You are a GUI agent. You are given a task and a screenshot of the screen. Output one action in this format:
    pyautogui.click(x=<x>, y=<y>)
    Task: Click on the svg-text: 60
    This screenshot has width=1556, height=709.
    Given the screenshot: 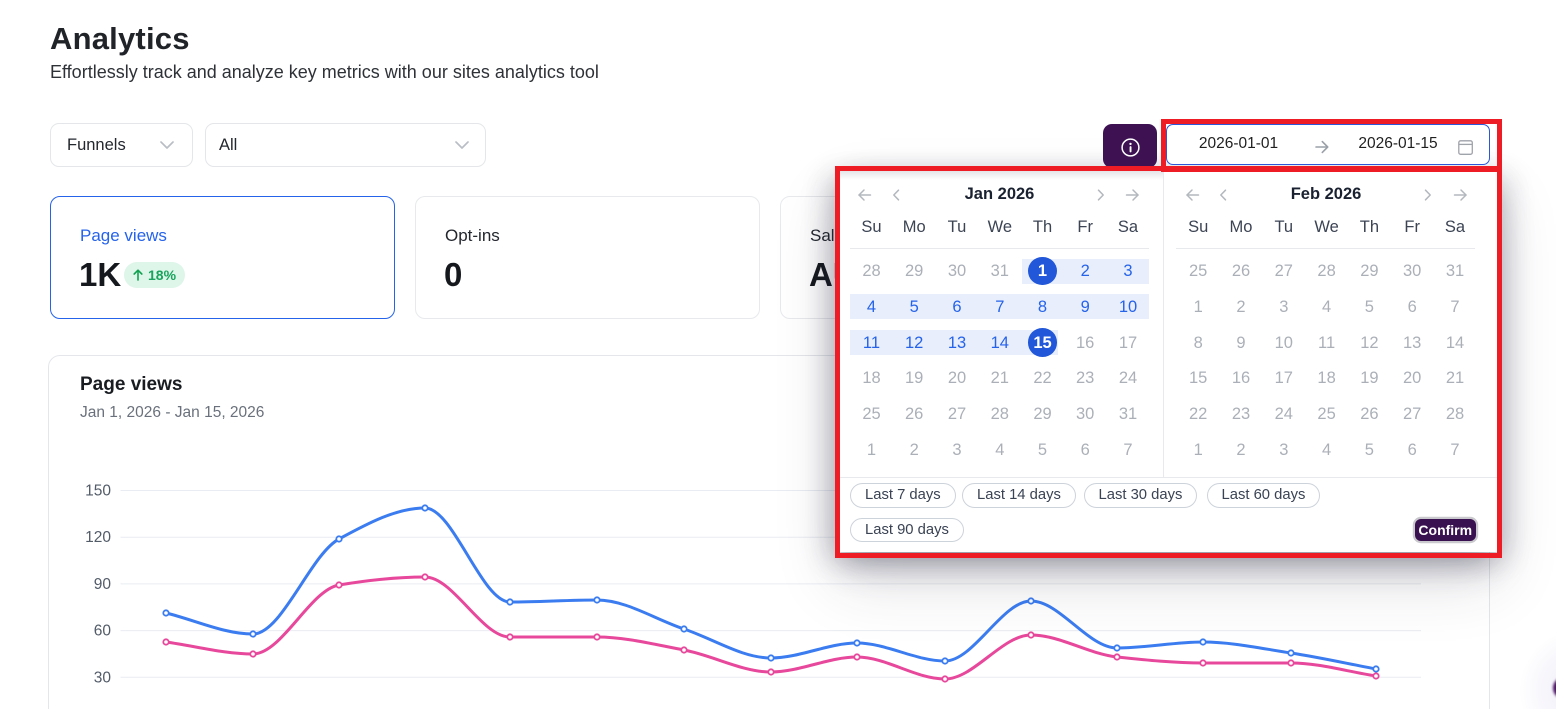 What is the action you would take?
    pyautogui.click(x=103, y=631)
    